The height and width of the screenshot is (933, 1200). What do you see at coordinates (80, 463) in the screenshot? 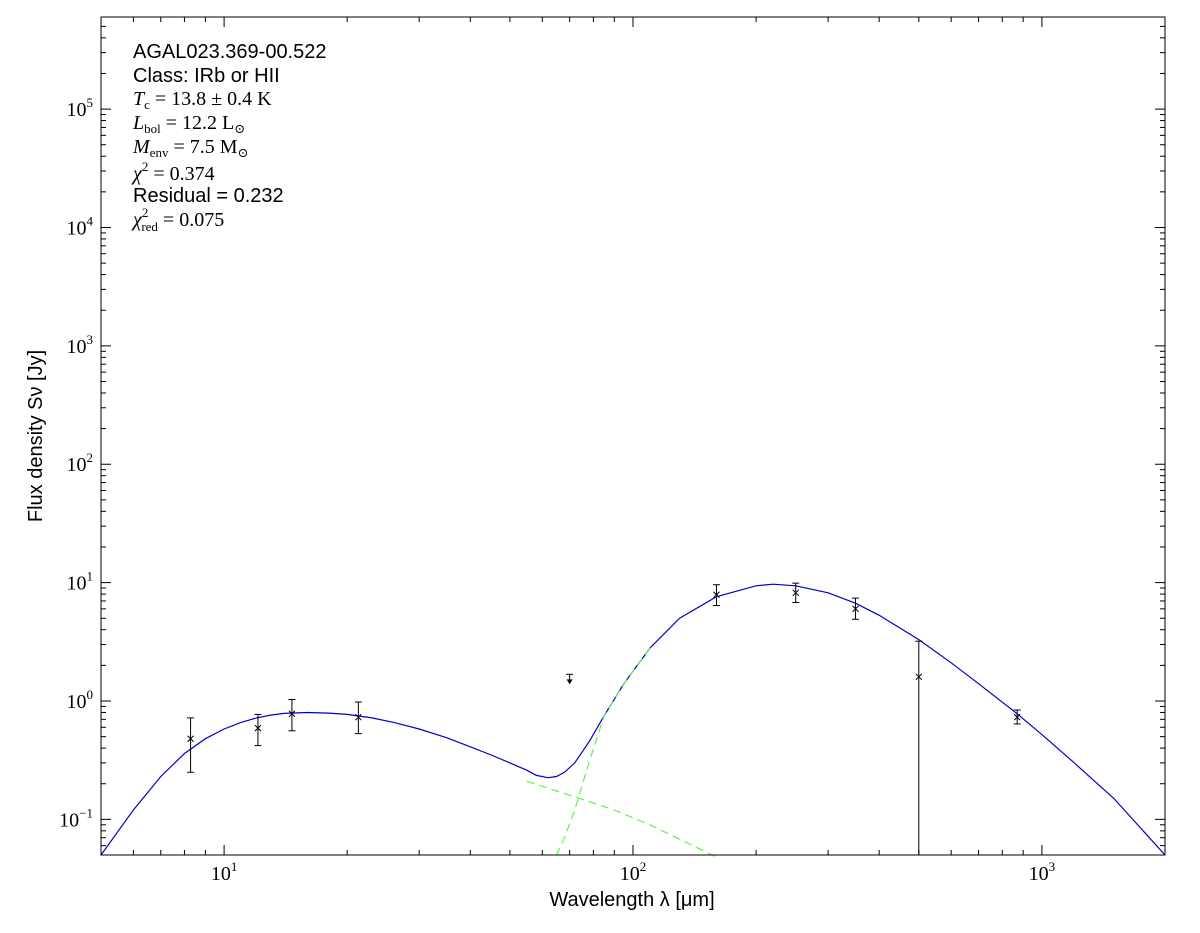
I see `y-tick-label: 10²` at bounding box center [80, 463].